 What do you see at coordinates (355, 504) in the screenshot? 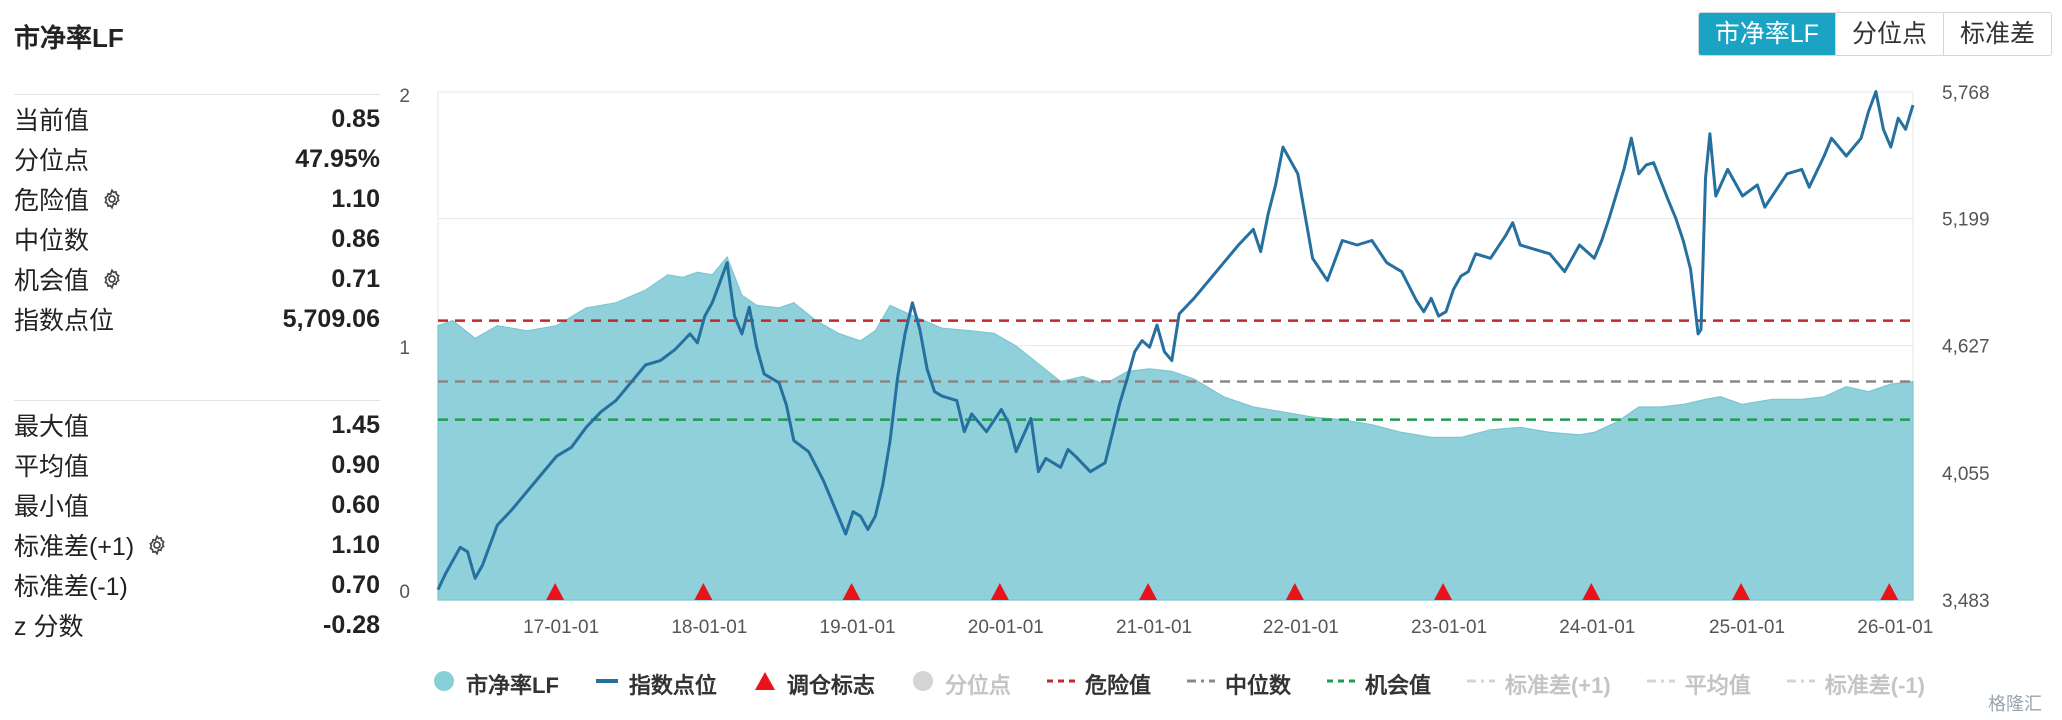
I see `stat-value: 0.60` at bounding box center [355, 504].